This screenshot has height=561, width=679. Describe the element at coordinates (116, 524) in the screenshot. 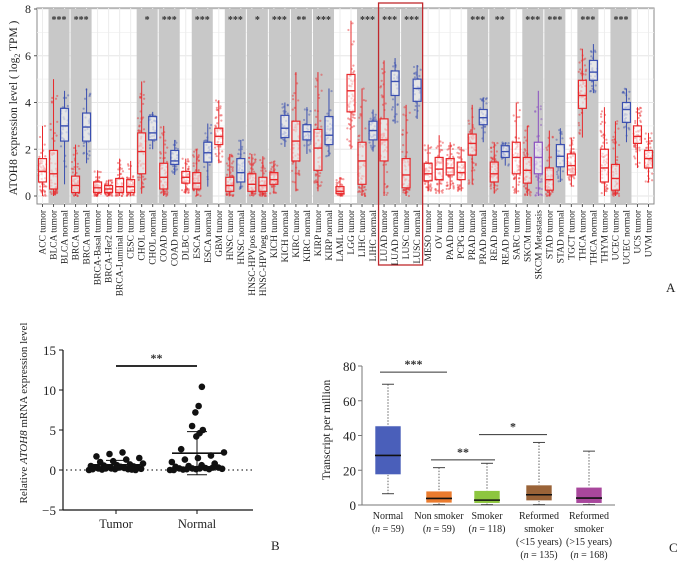

I see `x-tick-label: Tumor` at that location.